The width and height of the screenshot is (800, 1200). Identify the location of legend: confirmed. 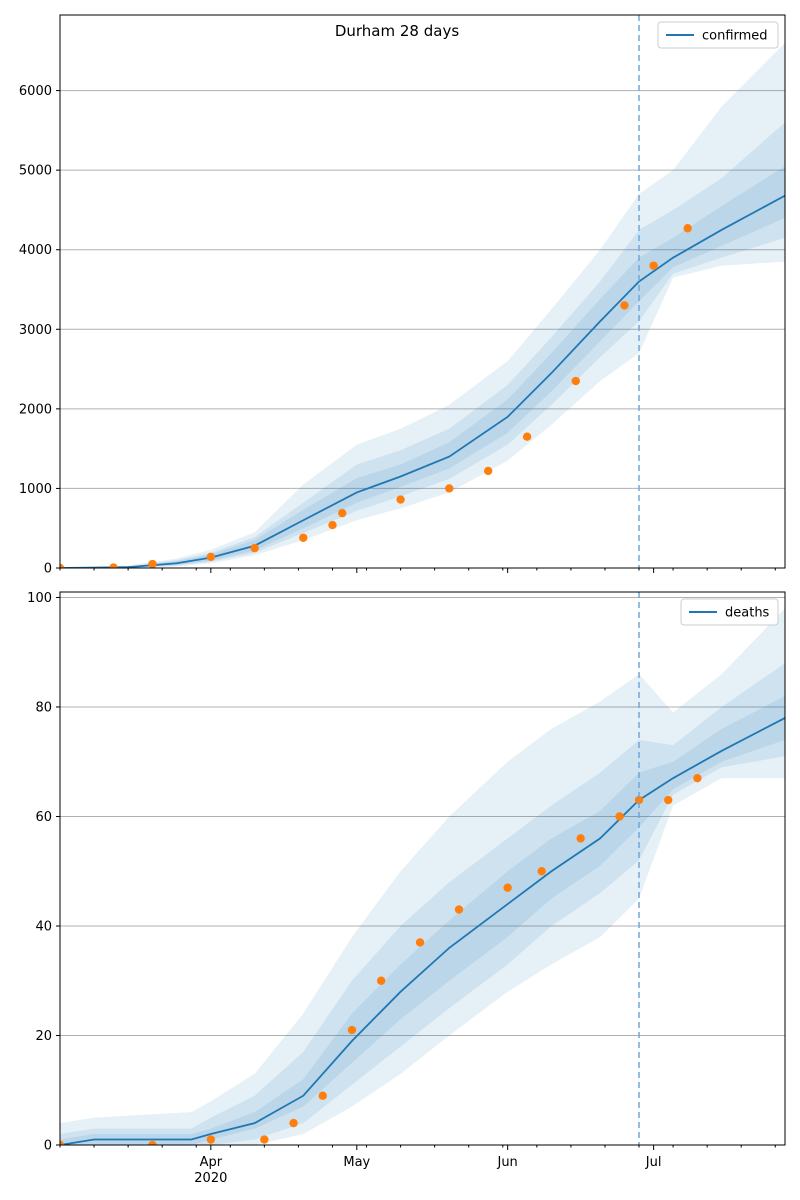
(718, 35).